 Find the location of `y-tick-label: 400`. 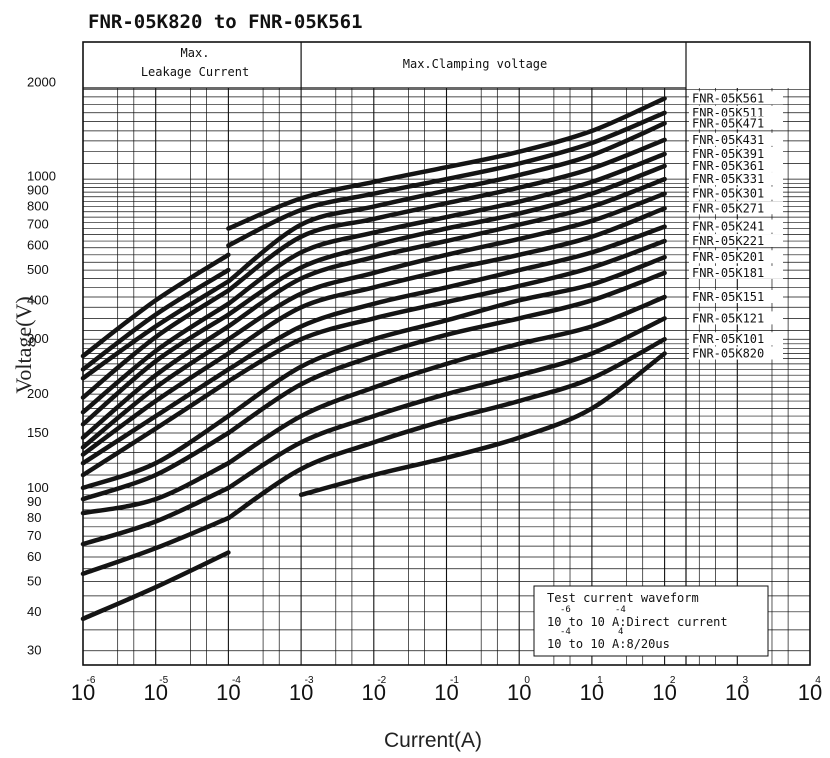

y-tick-label: 400 is located at coordinates (38, 299).